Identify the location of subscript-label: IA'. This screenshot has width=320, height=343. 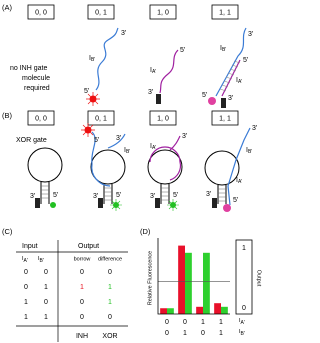
(242, 322).